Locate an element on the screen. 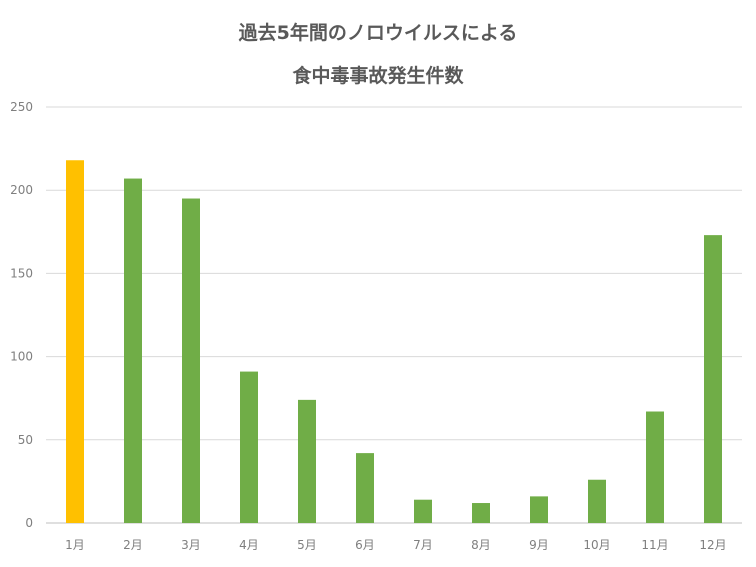 The height and width of the screenshot is (567, 756). chart-title-line-1: 過去5年間のノロウイルスによる is located at coordinates (378, 33).